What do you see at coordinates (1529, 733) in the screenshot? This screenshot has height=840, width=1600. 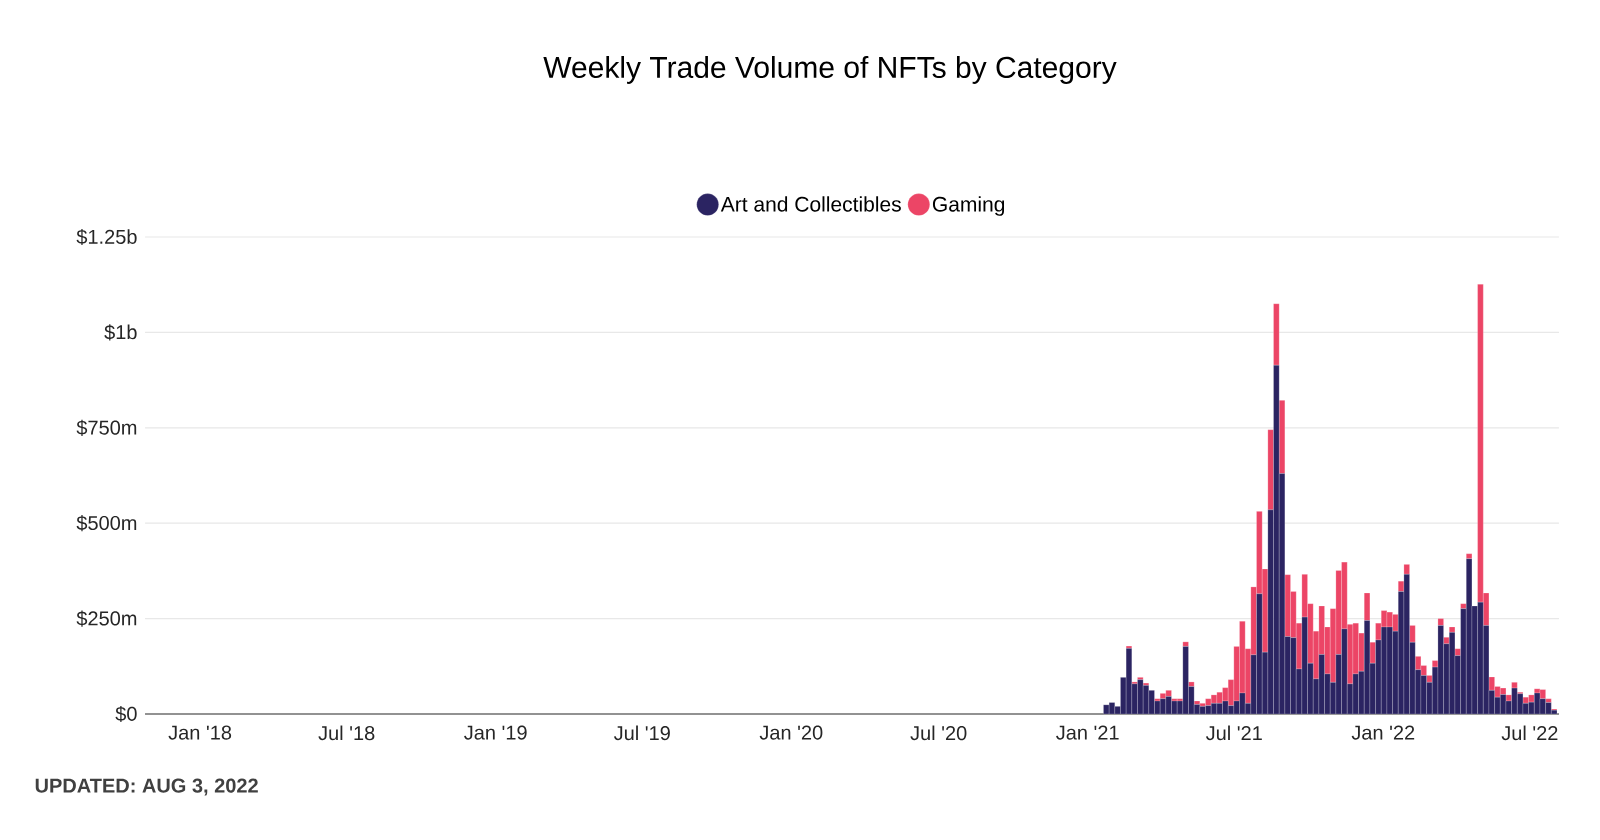 I see `x-tick-label: Jul '22` at bounding box center [1529, 733].